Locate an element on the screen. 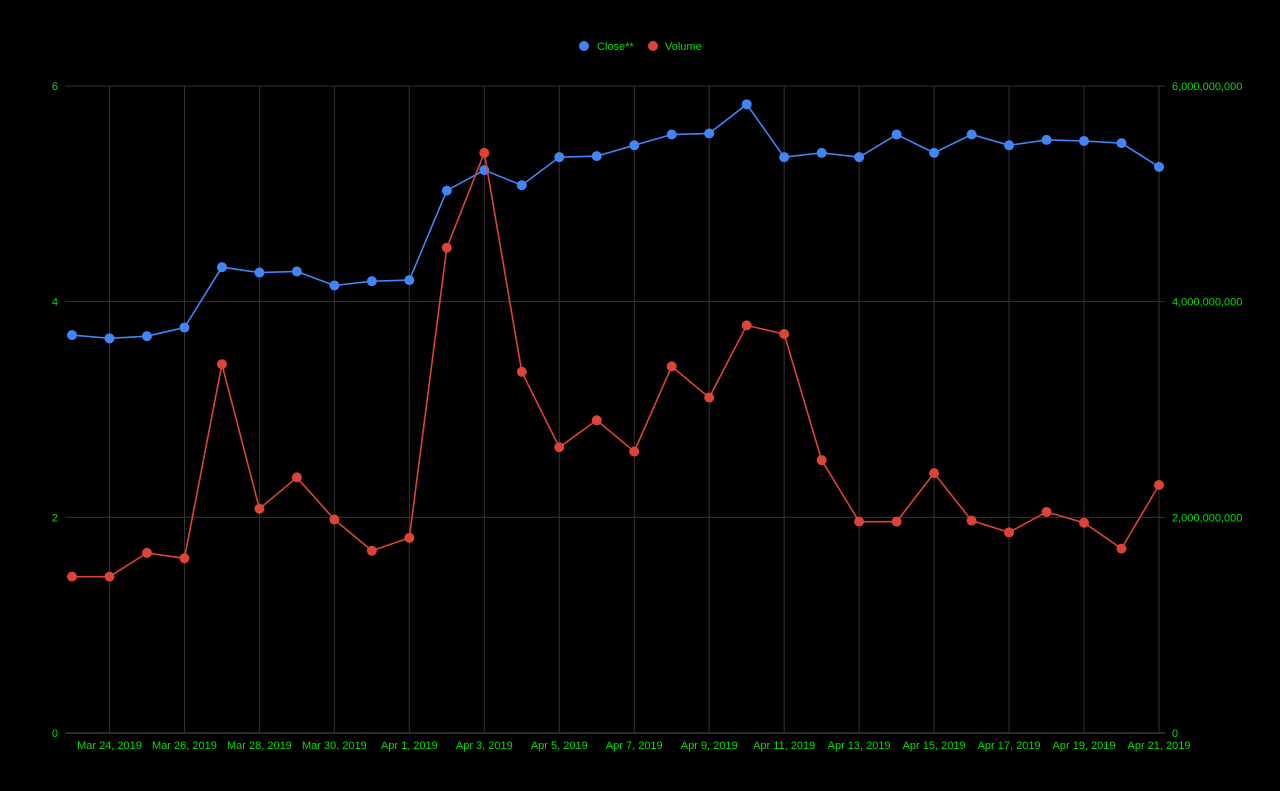 This screenshot has height=791, width=1280. x-tick-label: Apr 21, 2019 is located at coordinates (1159, 746).